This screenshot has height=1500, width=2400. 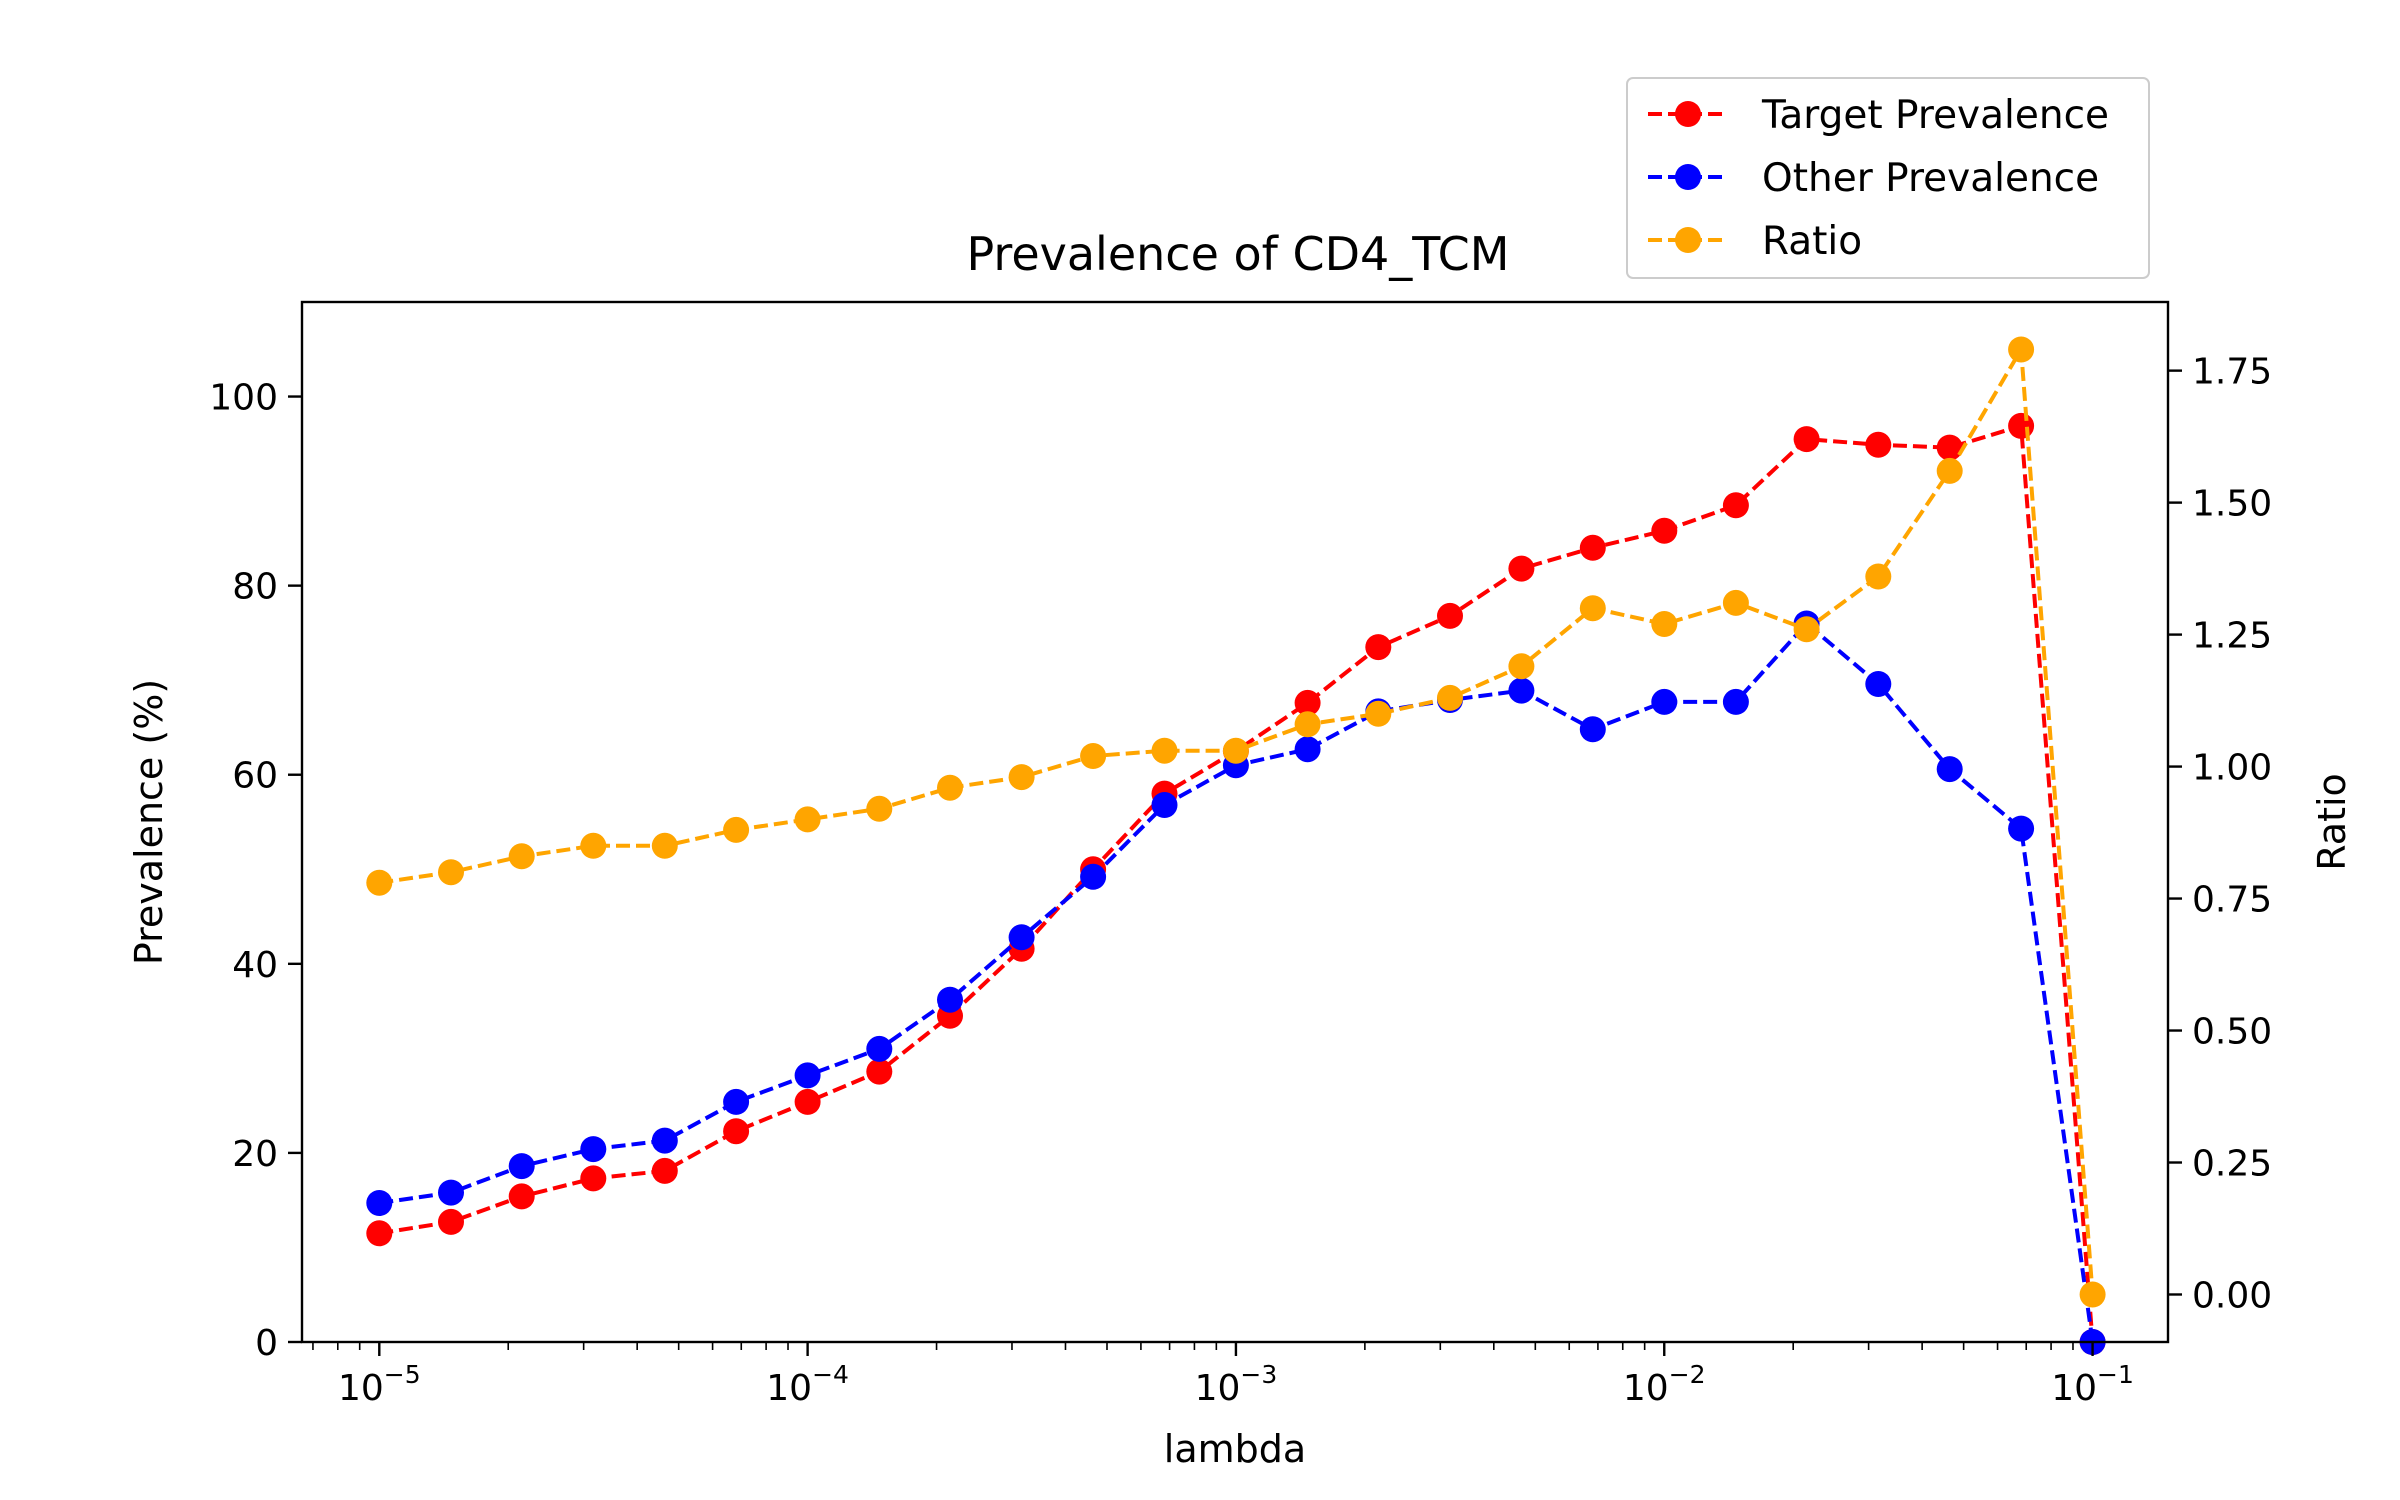 I want to click on y-tick-label: 40, so click(x=255, y=965).